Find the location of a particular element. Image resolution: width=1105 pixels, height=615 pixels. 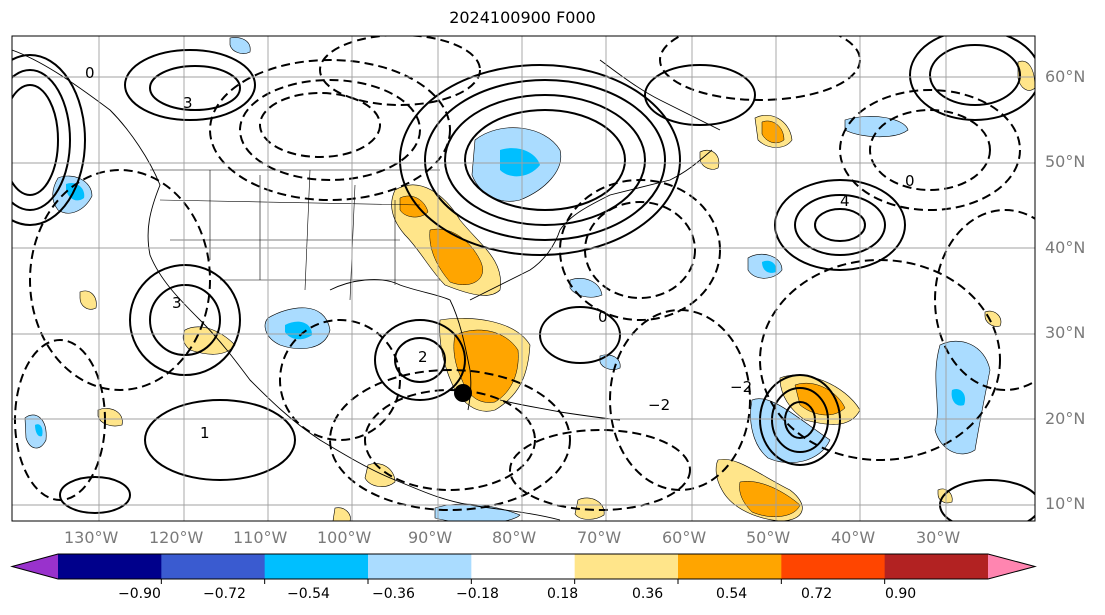

lon-label: 40°W is located at coordinates (853, 537).